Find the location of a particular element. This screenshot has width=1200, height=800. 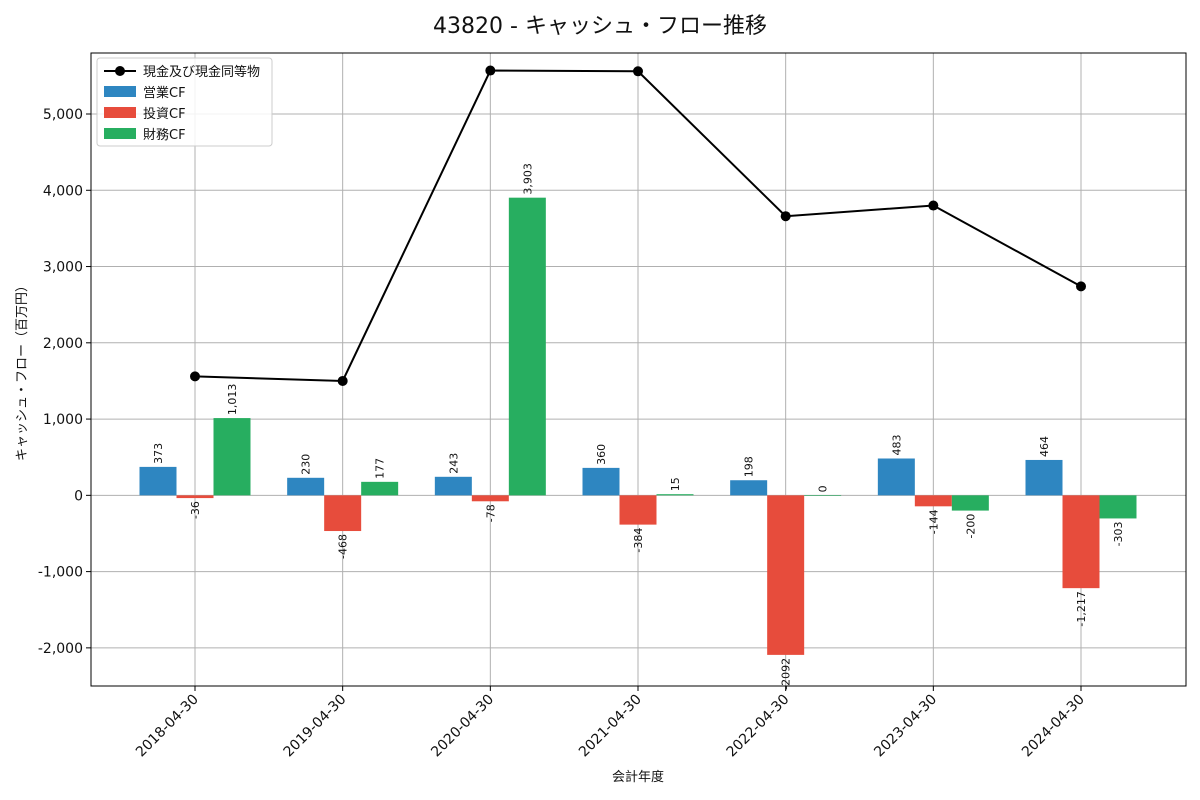

bar-value-label: -2092 is located at coordinates (786, 674).